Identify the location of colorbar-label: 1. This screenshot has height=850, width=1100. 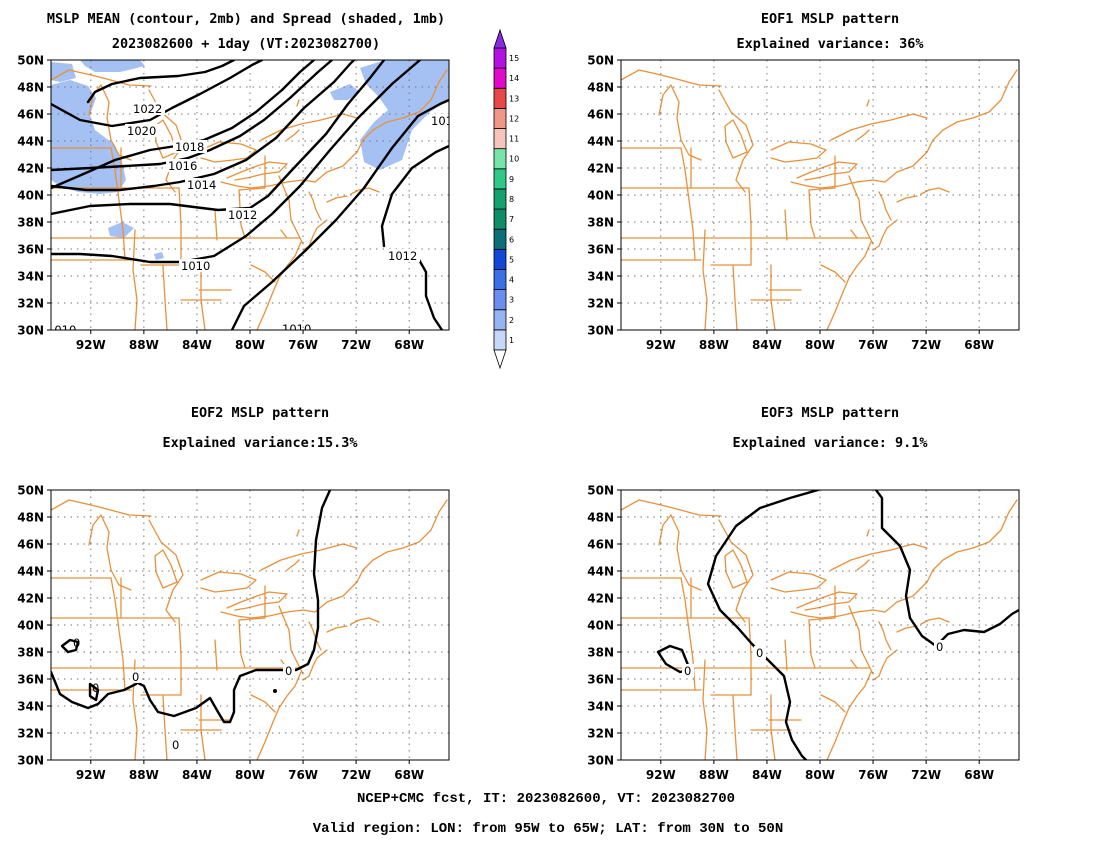
(511, 340).